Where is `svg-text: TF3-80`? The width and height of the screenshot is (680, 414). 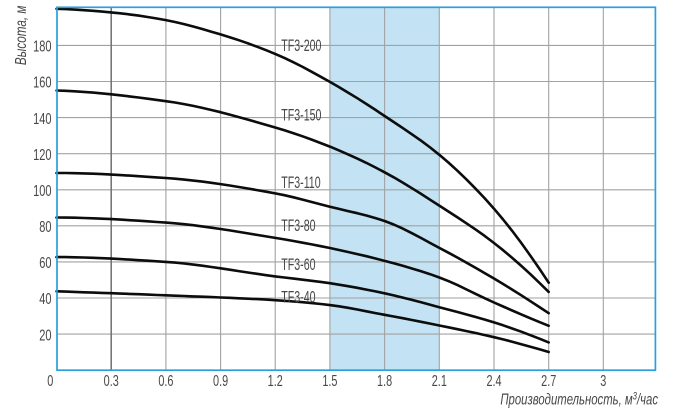
svg-text: TF3-80 is located at coordinates (298, 226).